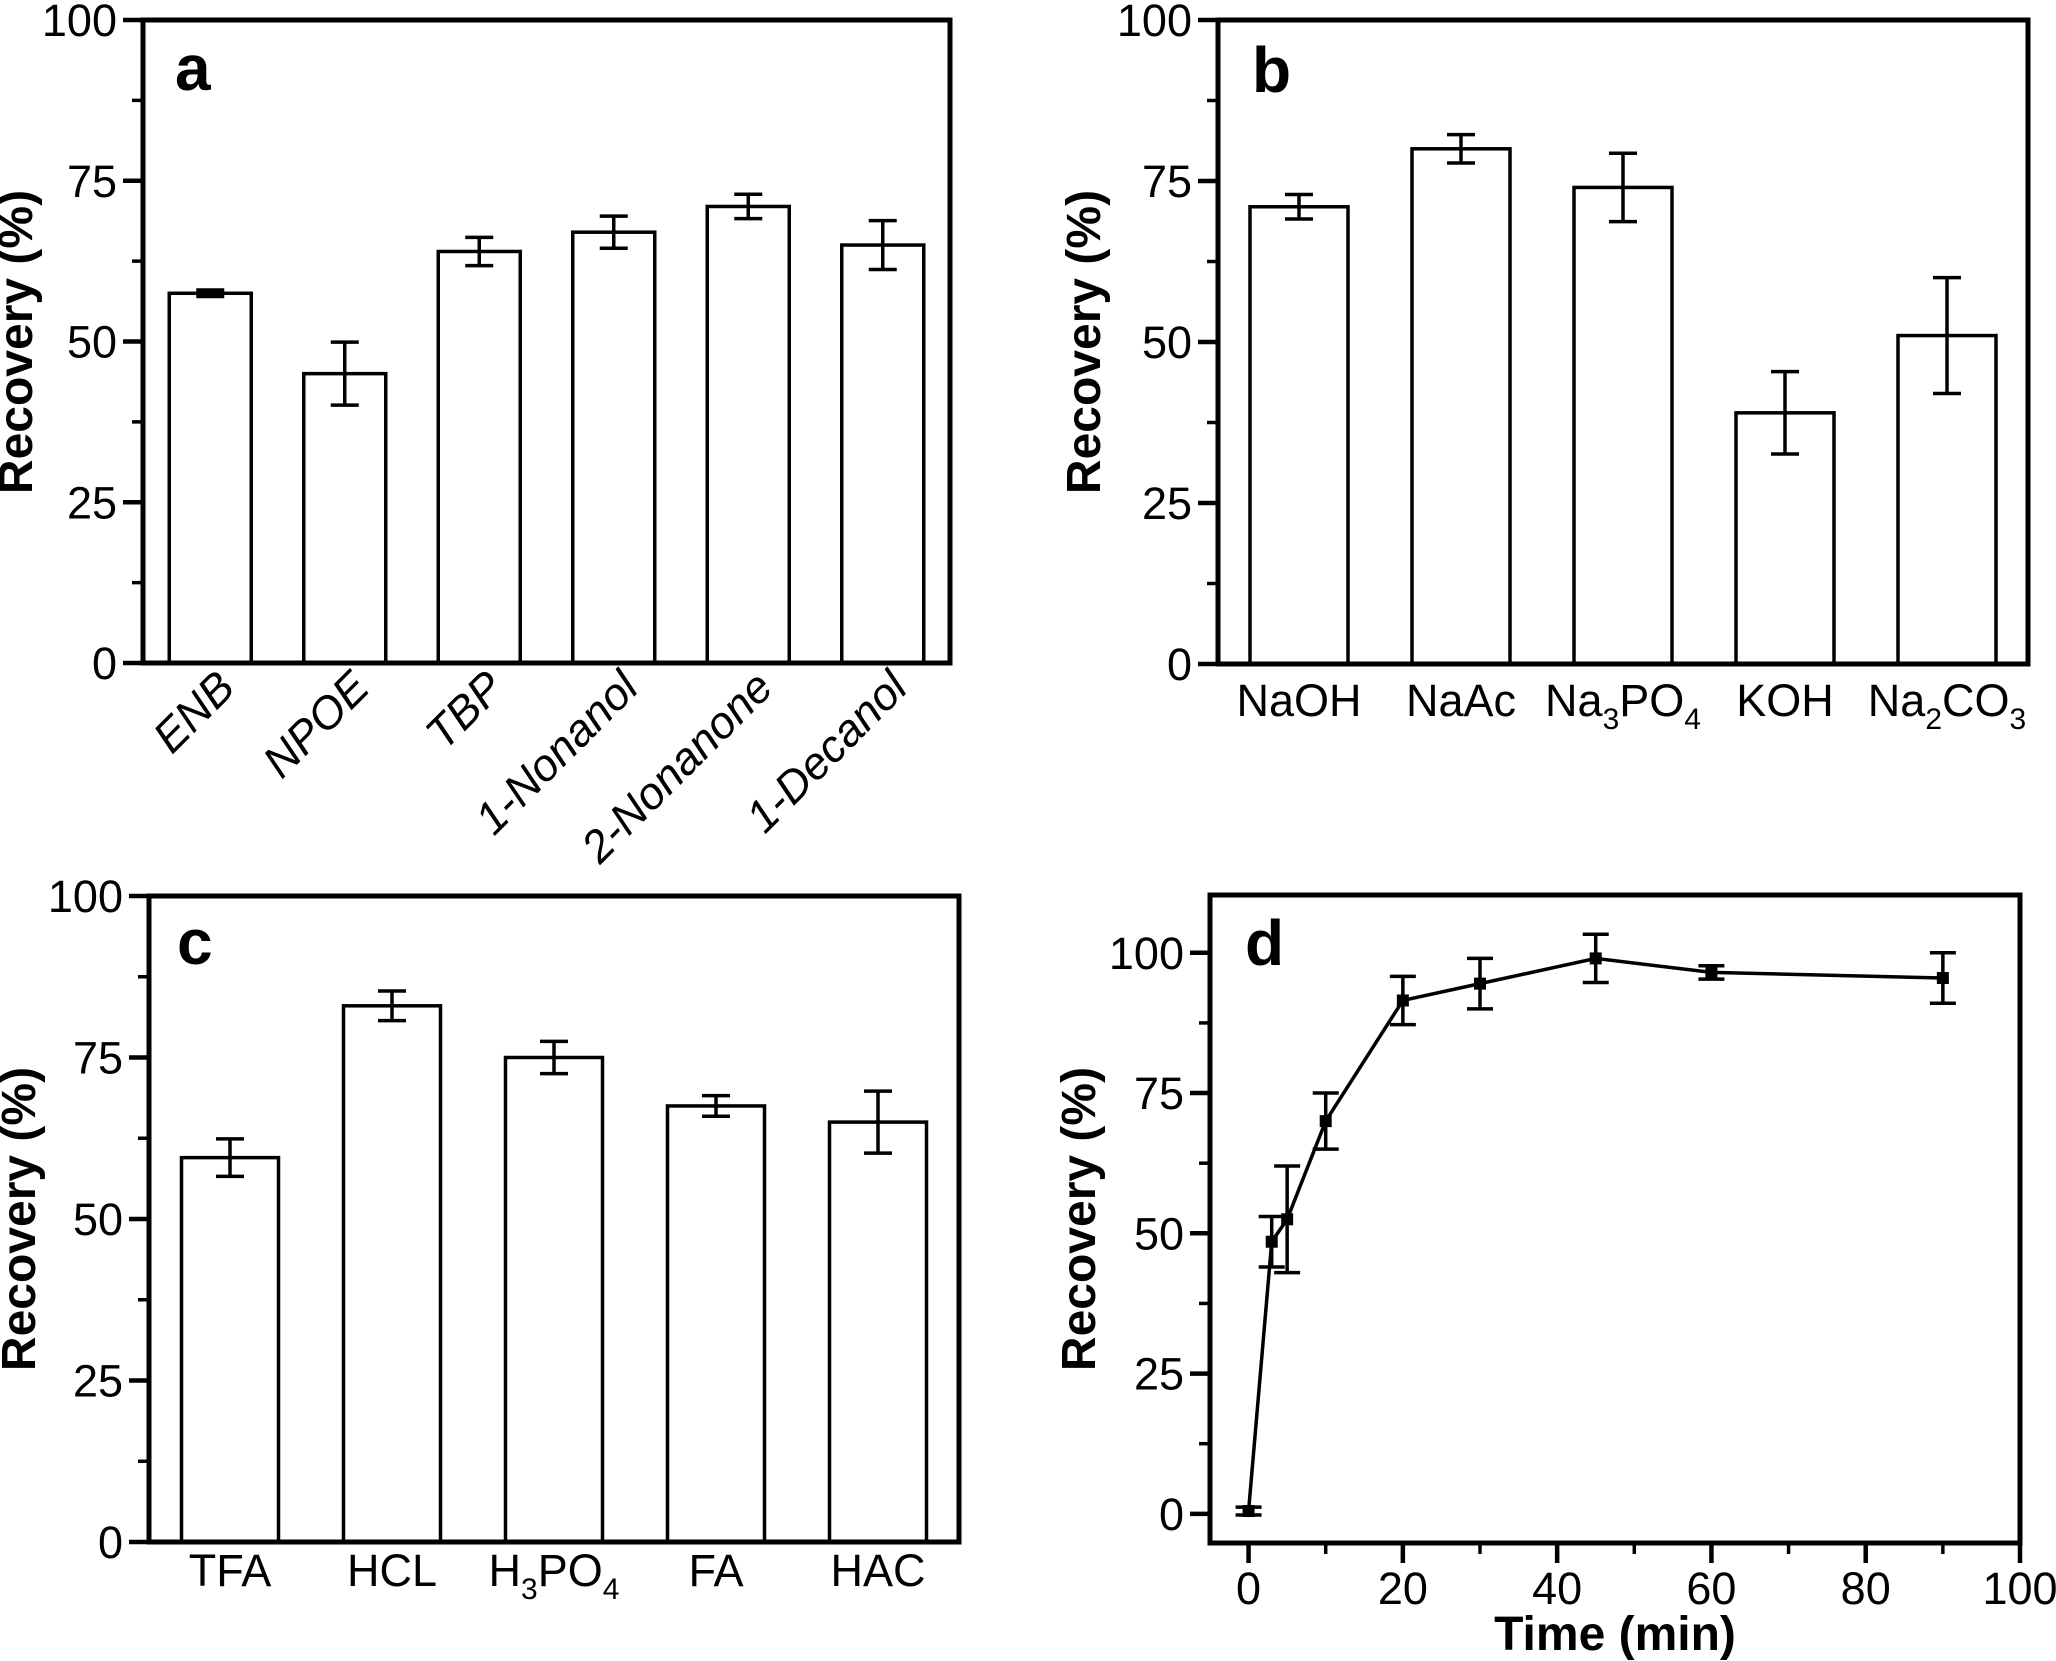  What do you see at coordinates (392, 1274) in the screenshot?
I see `bar-hcl` at bounding box center [392, 1274].